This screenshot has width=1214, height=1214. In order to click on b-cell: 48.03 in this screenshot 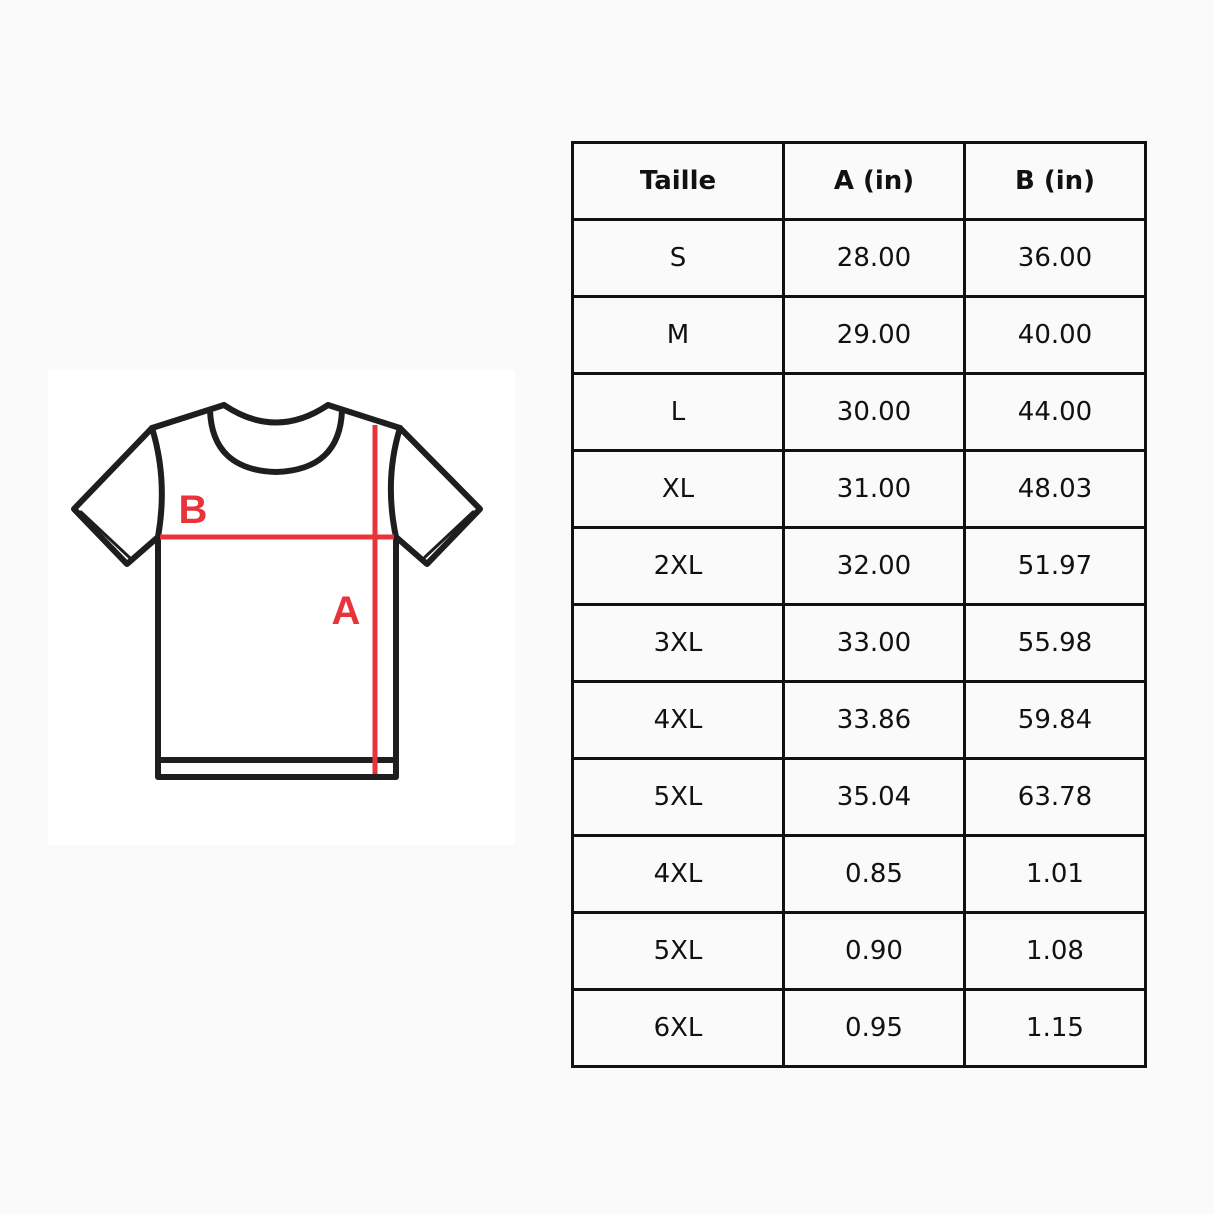, I will do `click(1055, 489)`.